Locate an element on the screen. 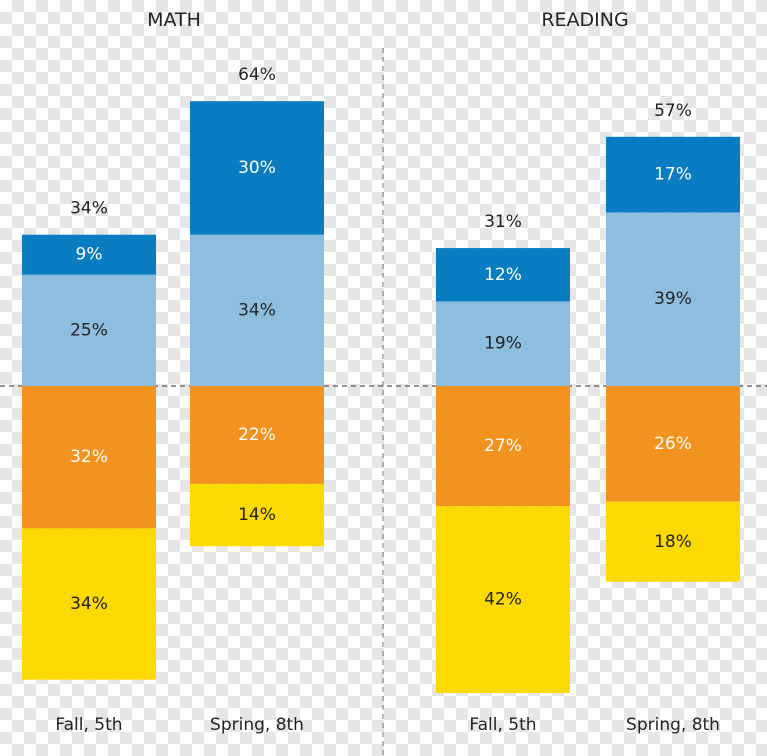 The image size is (767, 756). math-bar-1-category-label: Fall, 5th is located at coordinates (88, 725).